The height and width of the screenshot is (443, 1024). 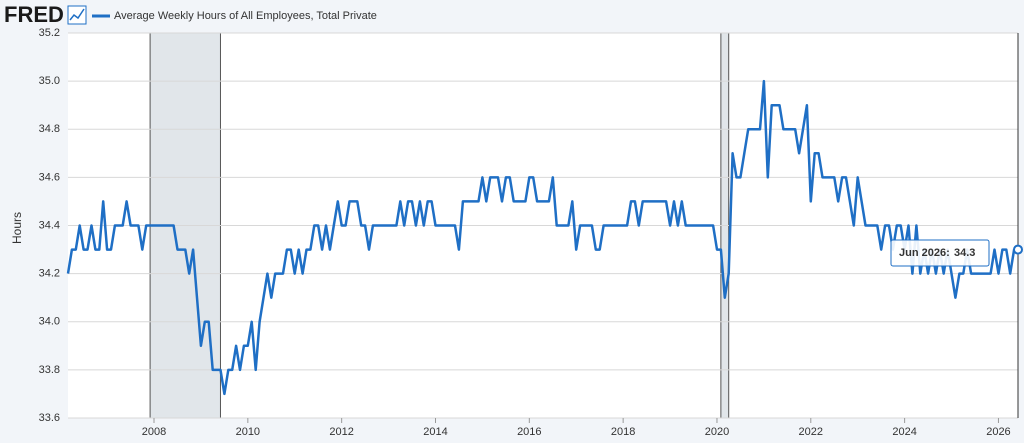 I want to click on tooltip-label: Jun 2026:, so click(x=924, y=253).